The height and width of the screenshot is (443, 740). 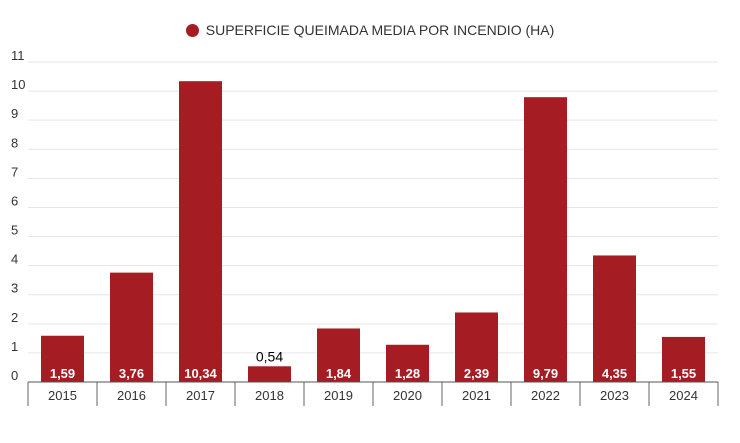 I want to click on y-tick-label: 4, so click(x=14, y=259).